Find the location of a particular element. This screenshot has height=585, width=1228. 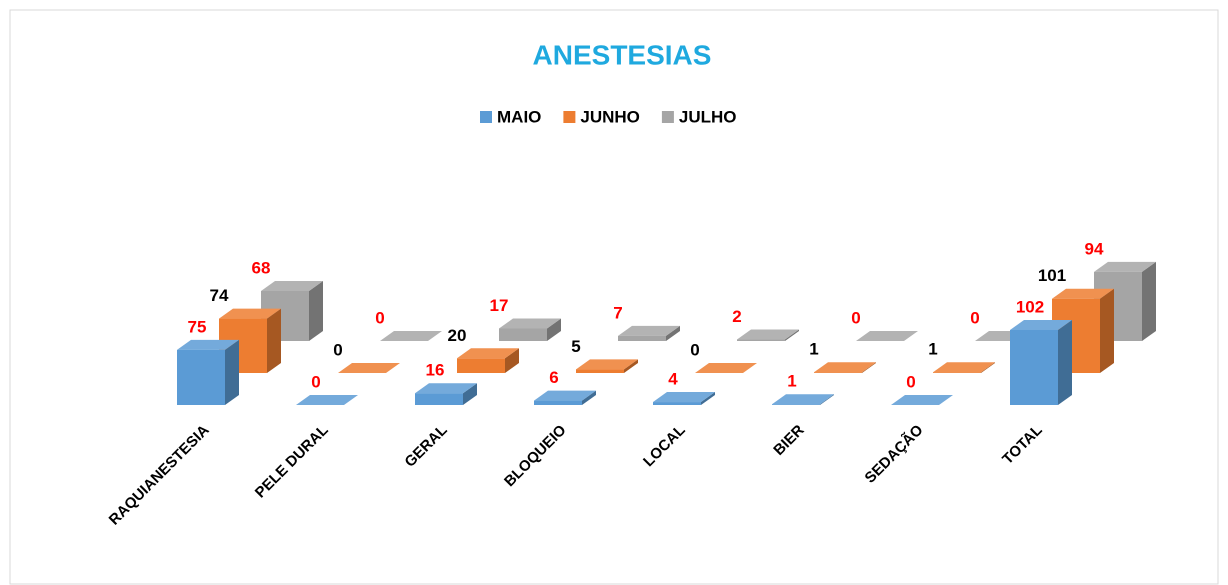

legend-label: JUNHO is located at coordinates (610, 116).